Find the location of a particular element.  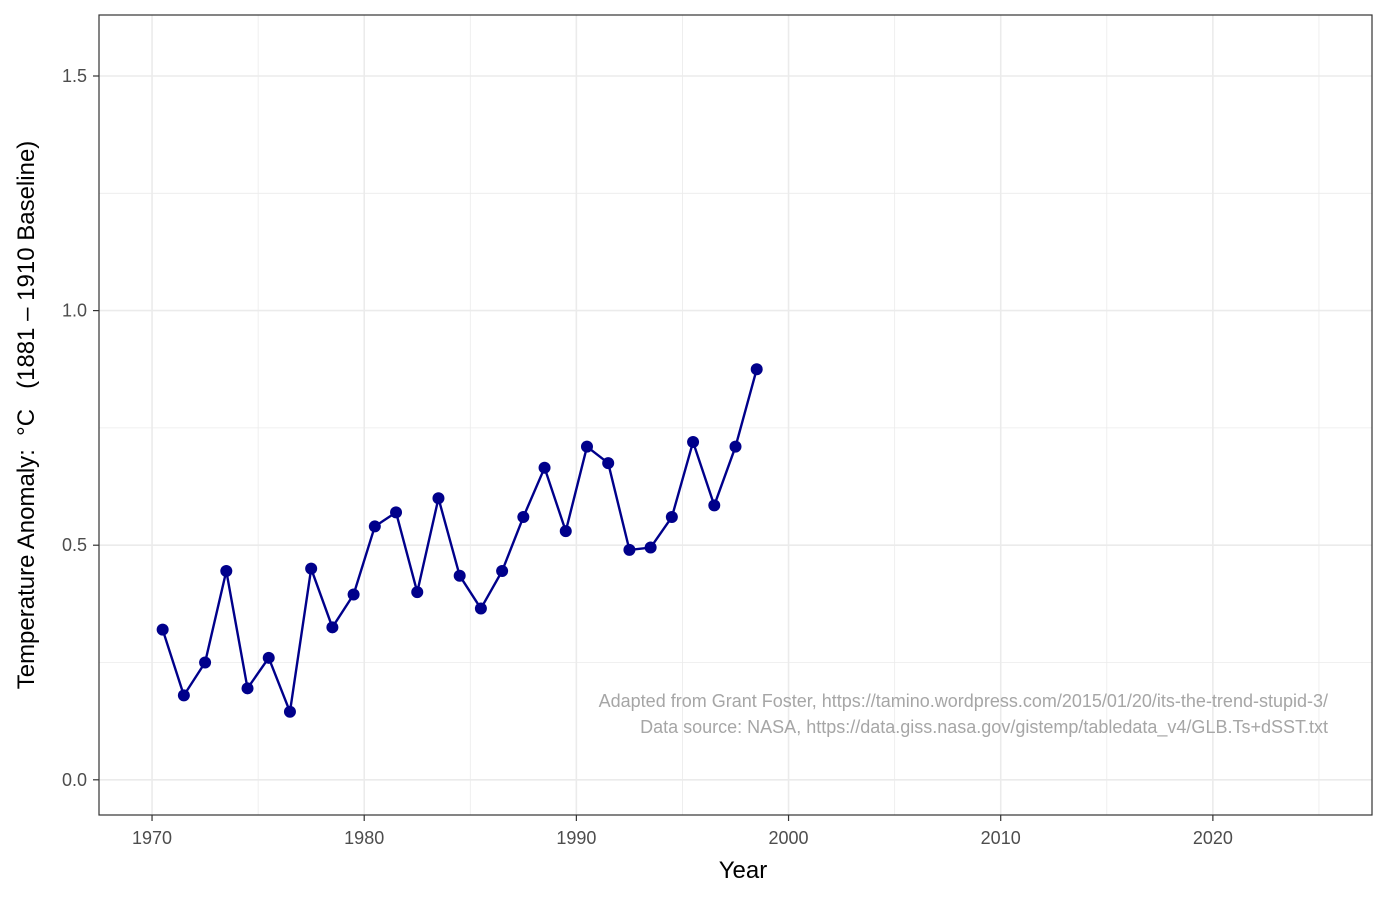

y-tick-label: 0.0 is located at coordinates (74, 780).